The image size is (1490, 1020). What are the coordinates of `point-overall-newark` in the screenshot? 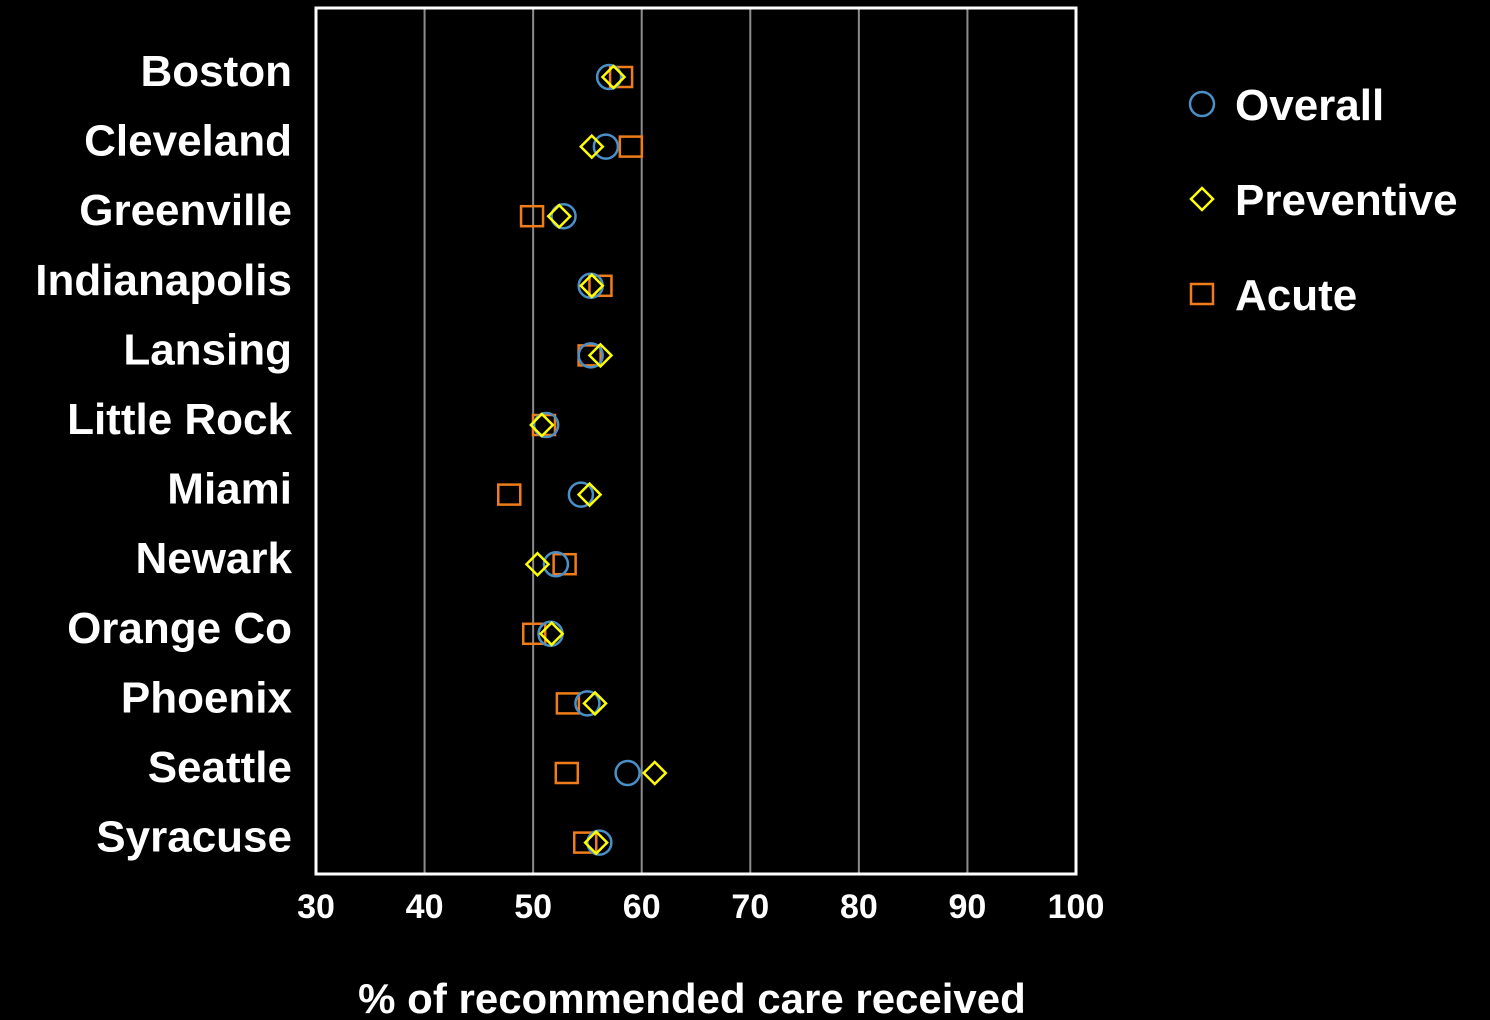 It's located at (556, 564).